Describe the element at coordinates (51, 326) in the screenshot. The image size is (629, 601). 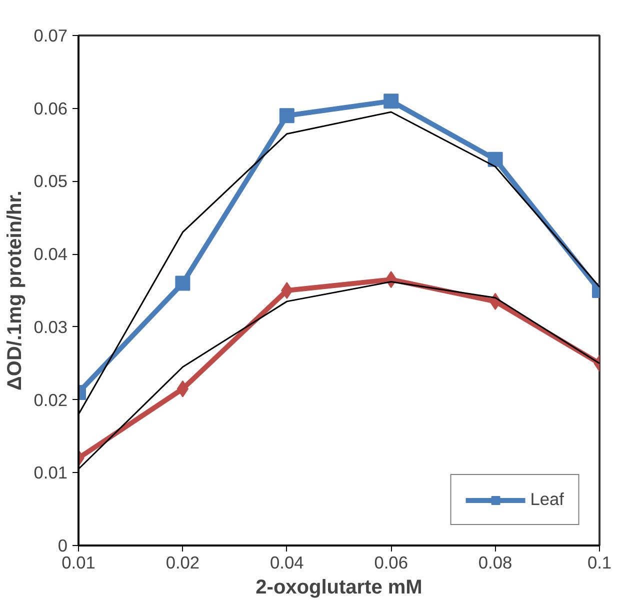
I see `y-tick-label: 0.03` at that location.